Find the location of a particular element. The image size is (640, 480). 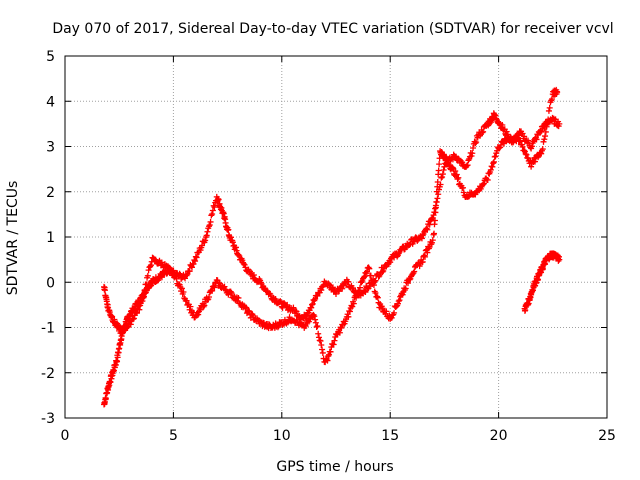

y-tick-label: 4 is located at coordinates (50, 102).